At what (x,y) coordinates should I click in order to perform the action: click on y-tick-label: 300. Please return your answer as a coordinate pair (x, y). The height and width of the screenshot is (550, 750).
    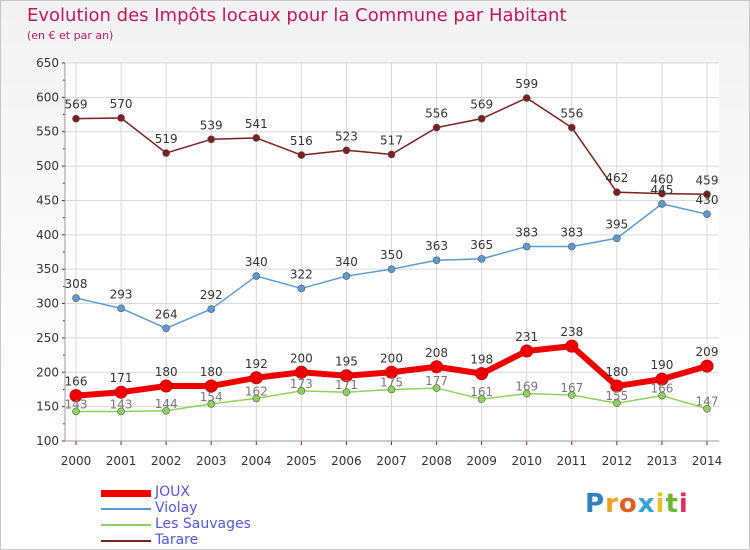
    Looking at the image, I should click on (47, 304).